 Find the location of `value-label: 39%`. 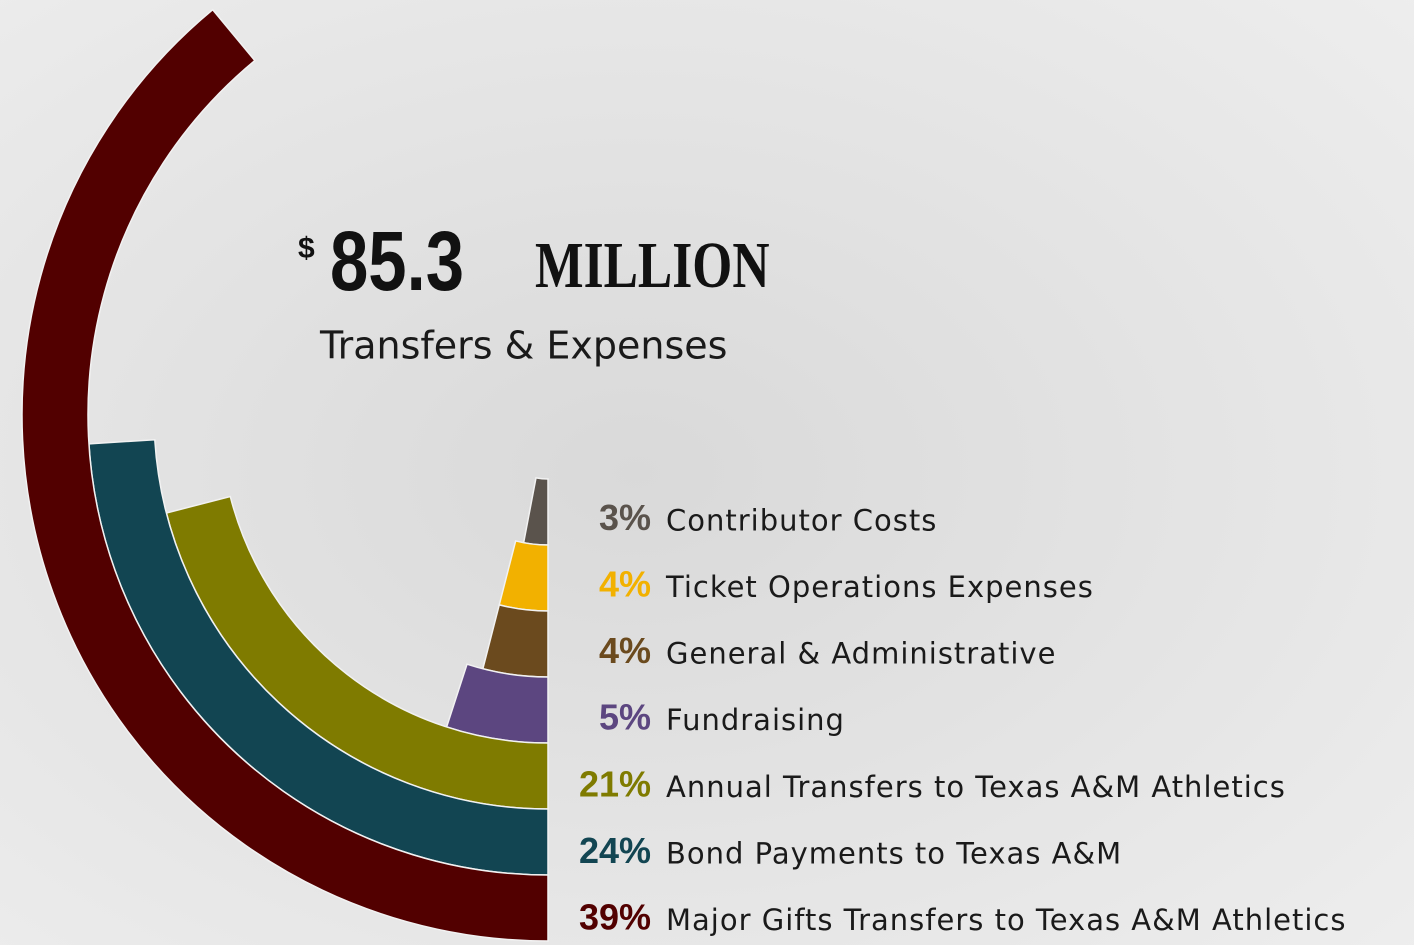

value-label: 39% is located at coordinates (615, 917).